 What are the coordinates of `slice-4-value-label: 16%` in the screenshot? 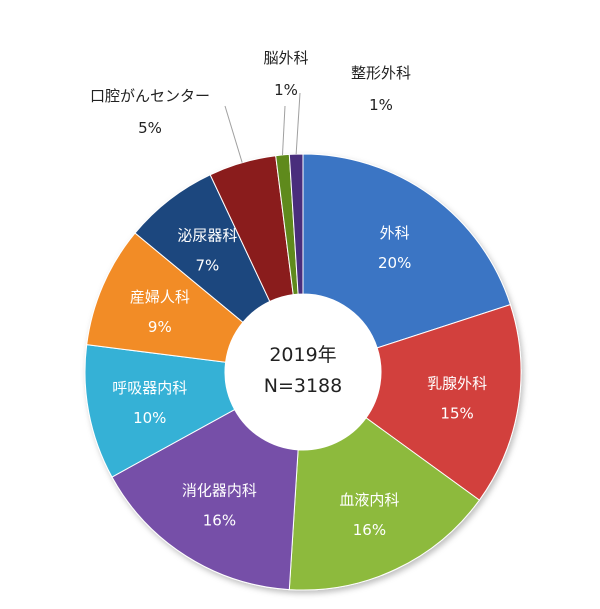 It's located at (219, 521).